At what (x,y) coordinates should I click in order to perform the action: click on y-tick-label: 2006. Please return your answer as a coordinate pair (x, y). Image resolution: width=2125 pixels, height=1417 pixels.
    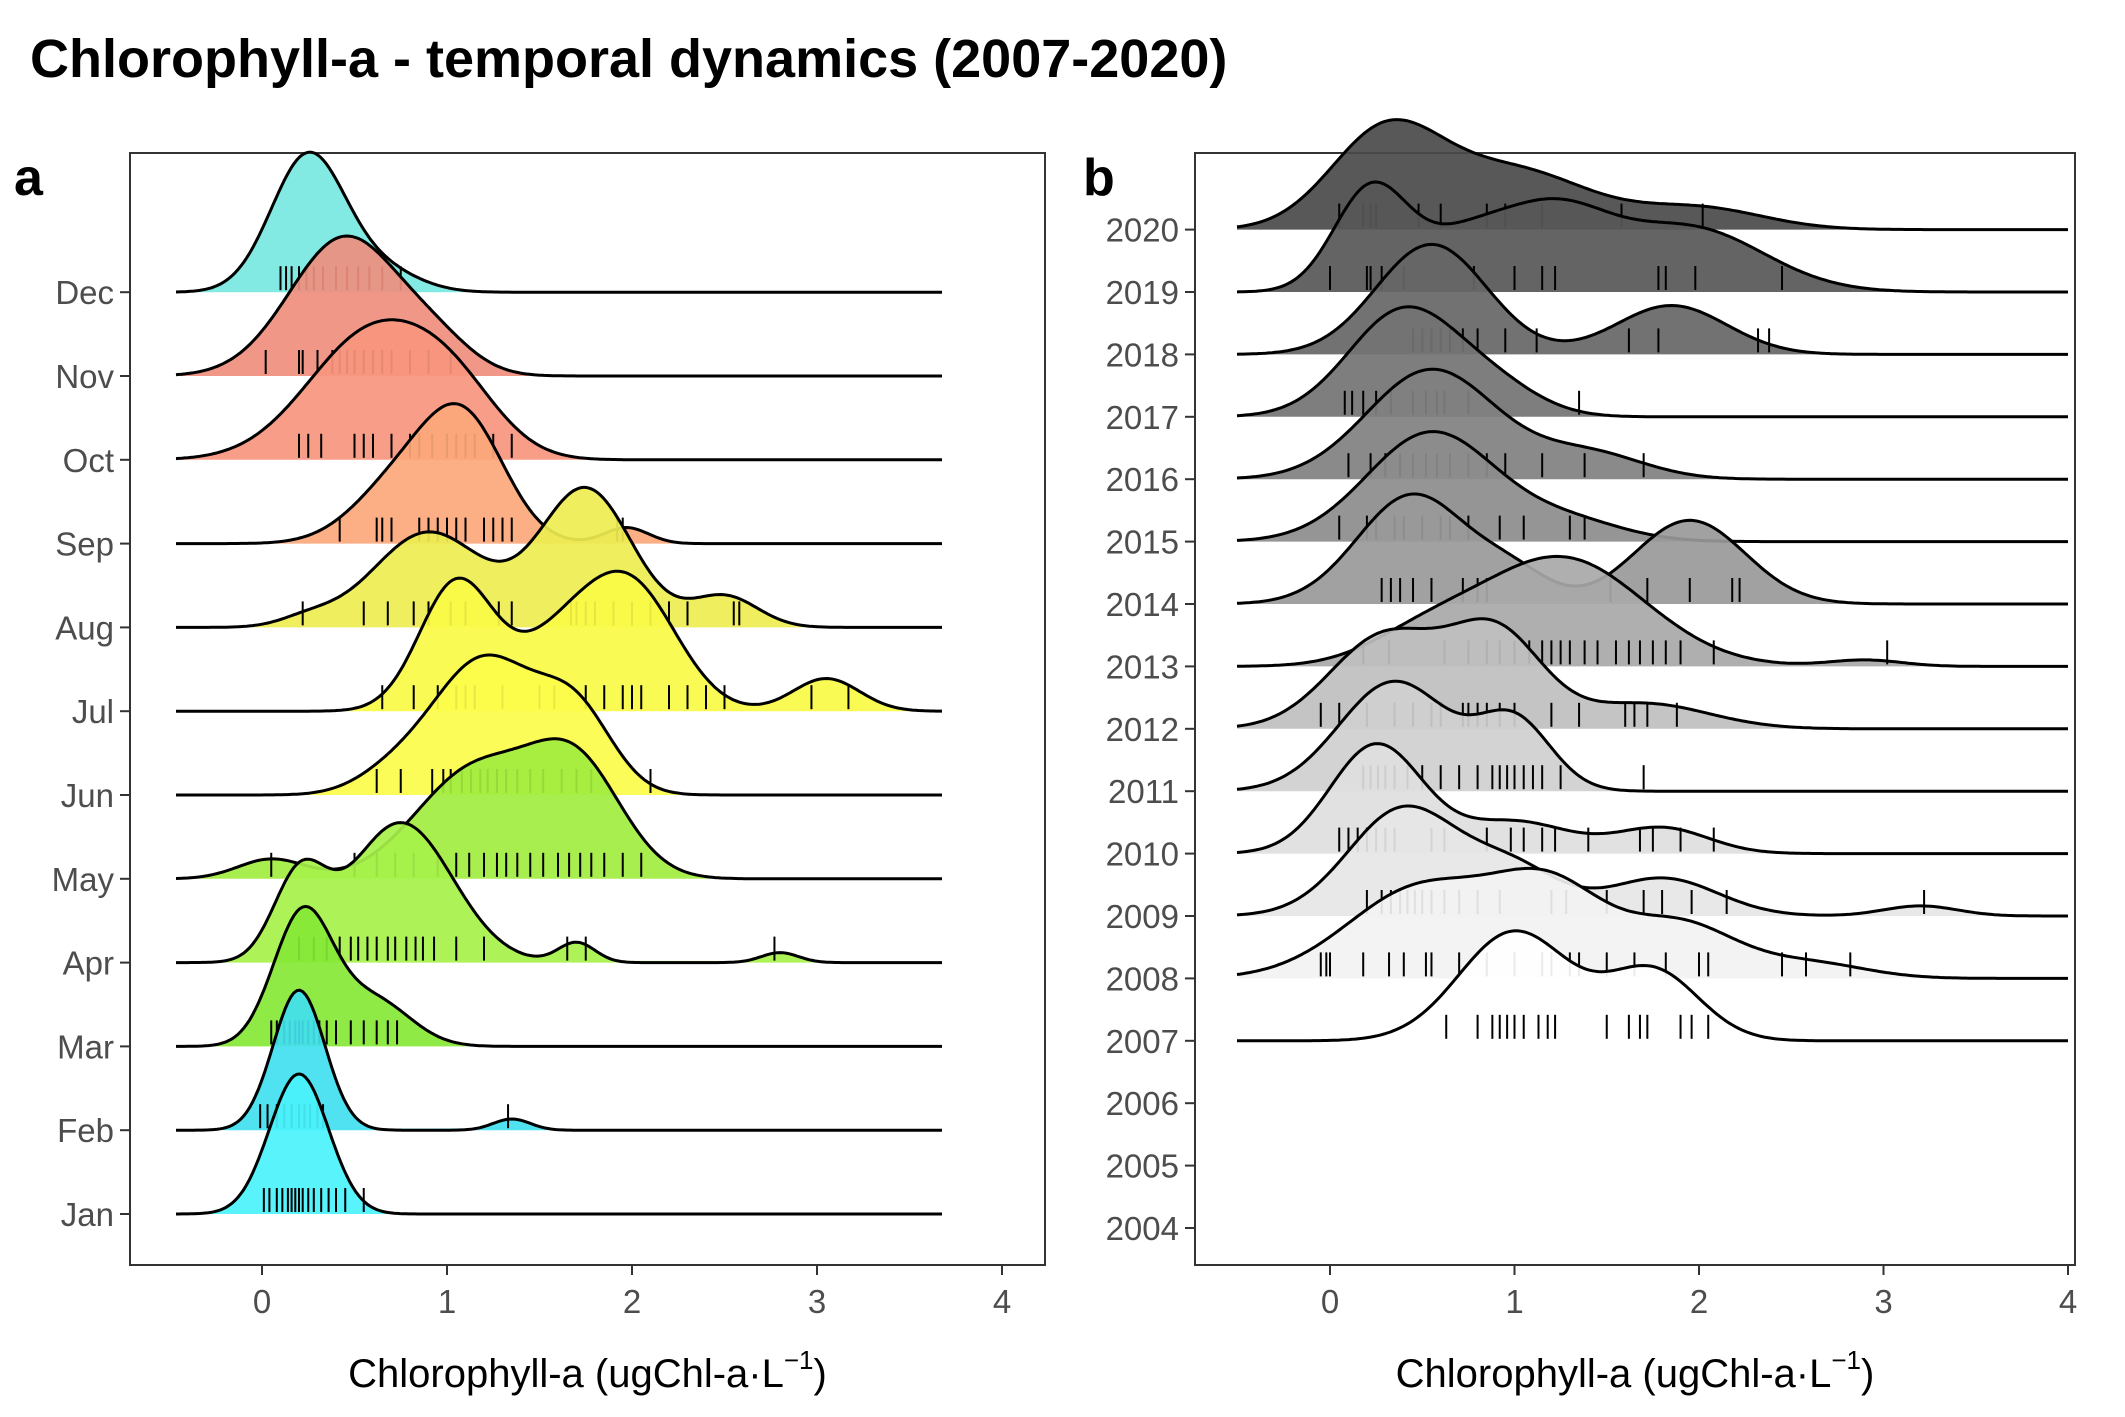
    Looking at the image, I should click on (1142, 1103).